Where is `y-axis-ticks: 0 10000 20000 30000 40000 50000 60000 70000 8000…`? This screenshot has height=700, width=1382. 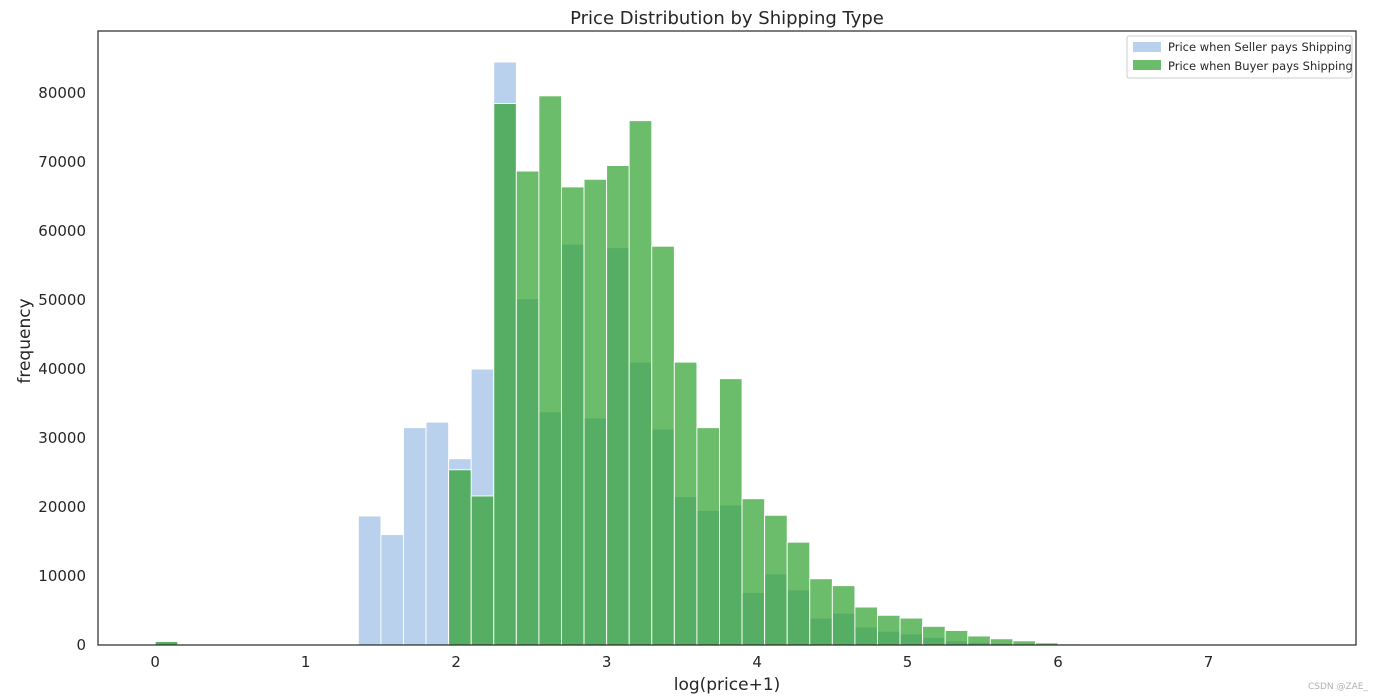
y-axis-ticks: 0 10000 20000 30000 40000 50000 60000 70000 8000… is located at coordinates (62, 369).